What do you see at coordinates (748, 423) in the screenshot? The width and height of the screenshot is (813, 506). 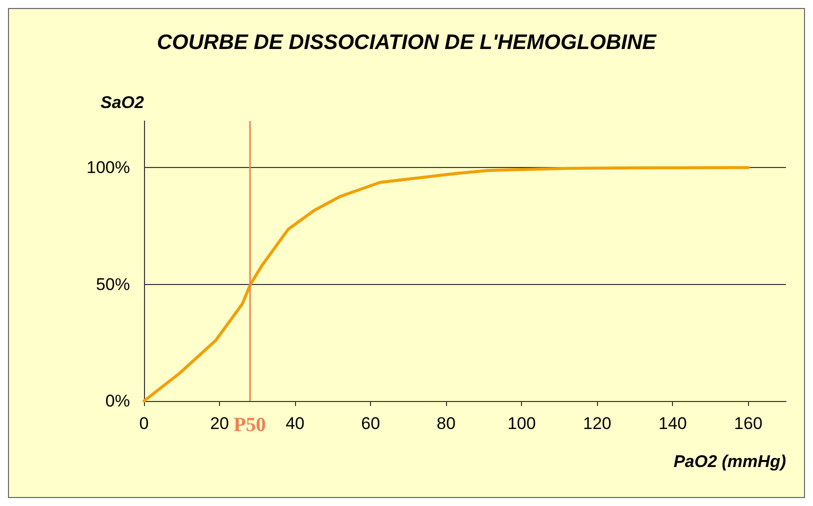 I see `x-tick-label: 160` at bounding box center [748, 423].